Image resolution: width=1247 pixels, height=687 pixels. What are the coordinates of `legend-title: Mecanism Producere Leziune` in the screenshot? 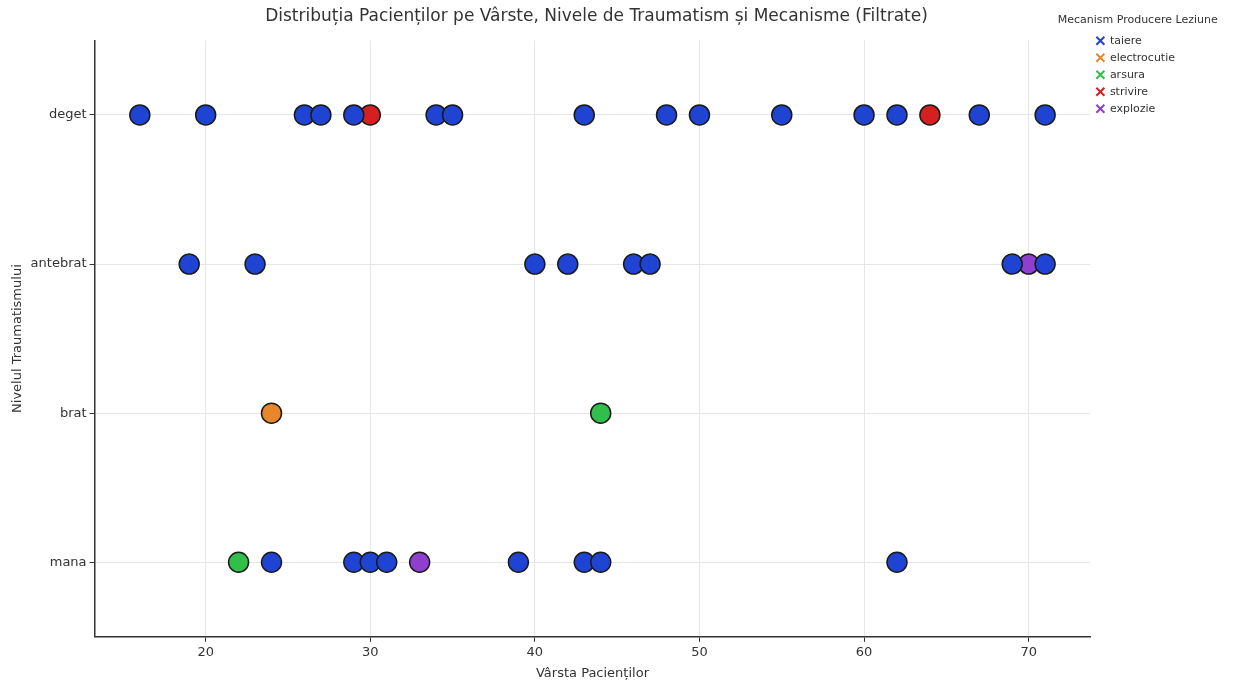 It's located at (1137, 20).